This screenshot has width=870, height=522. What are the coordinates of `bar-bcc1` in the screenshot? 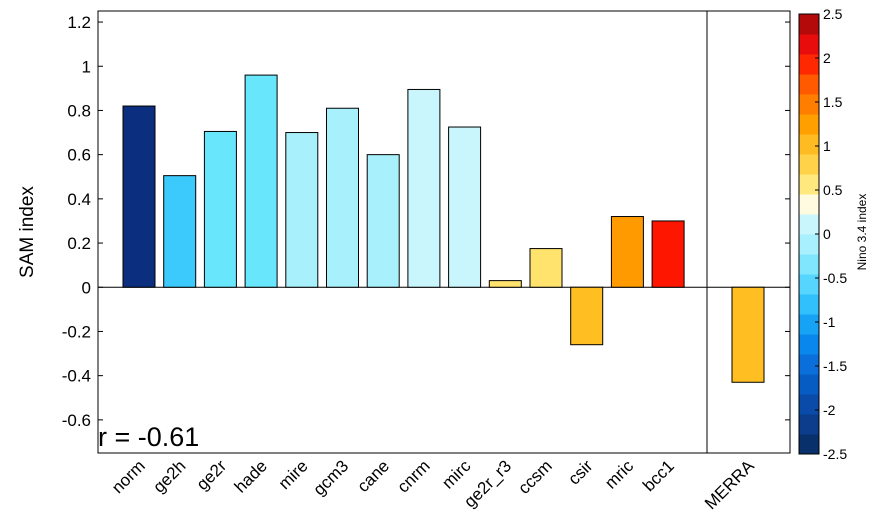 It's located at (668, 254).